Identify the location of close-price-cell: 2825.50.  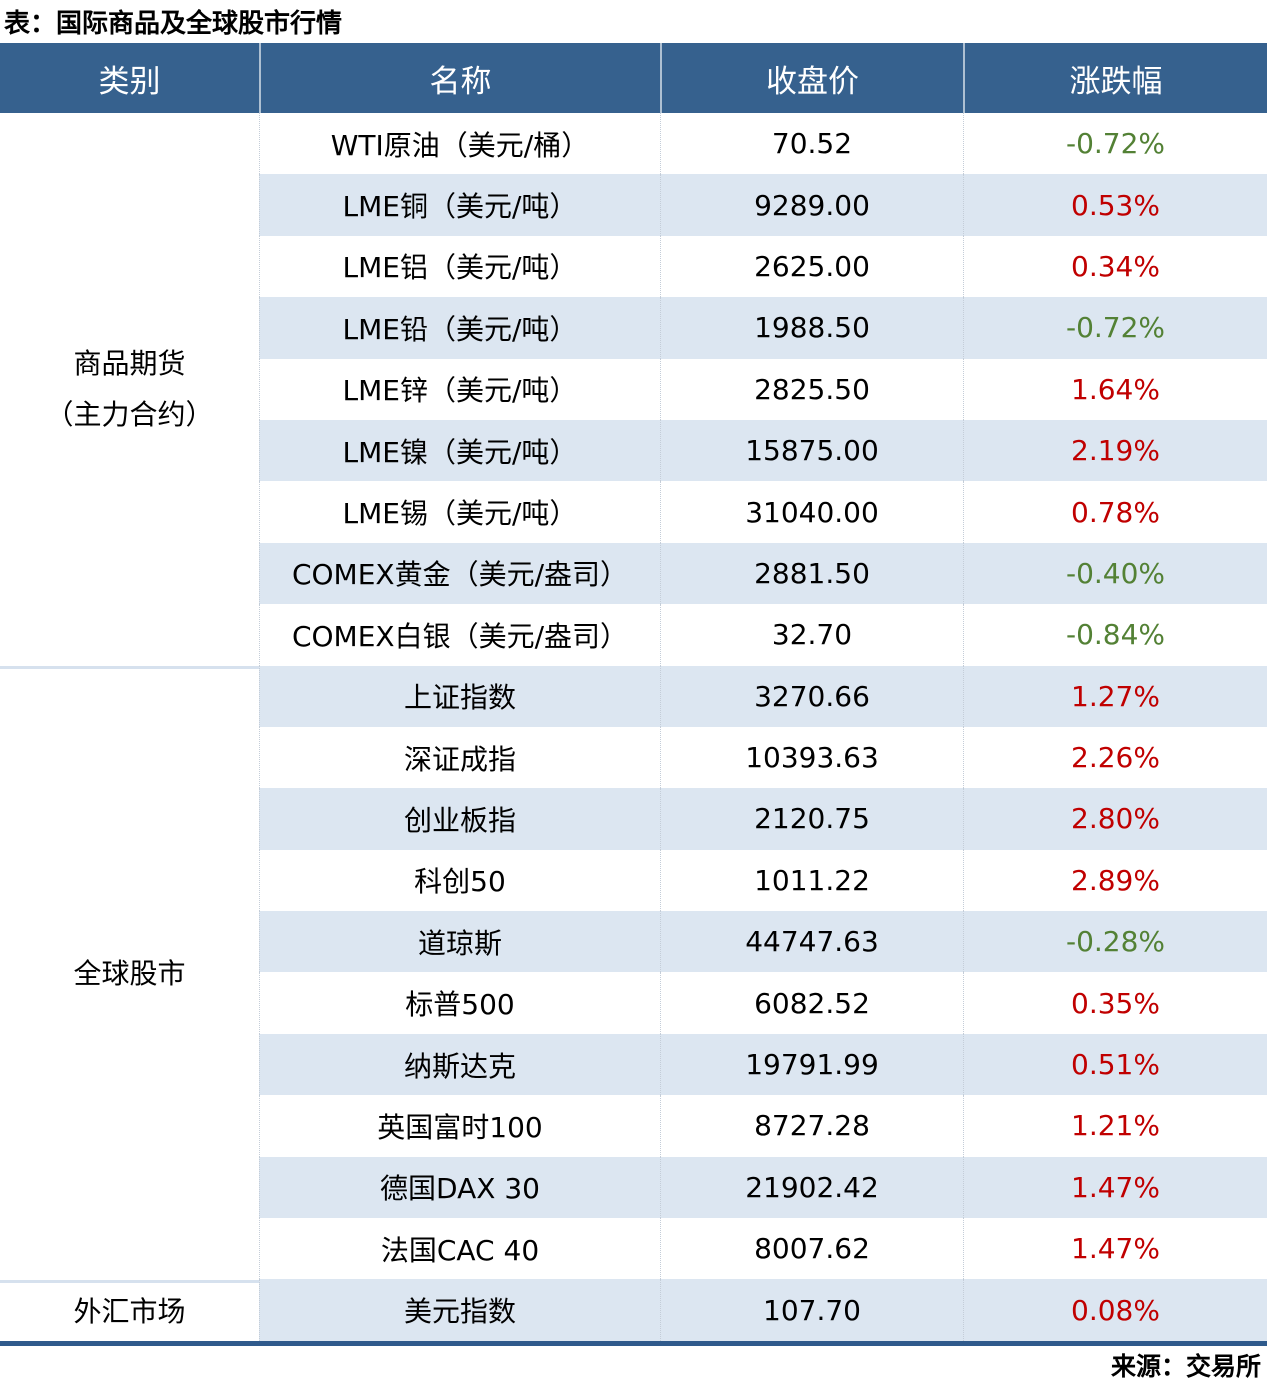
(811, 389).